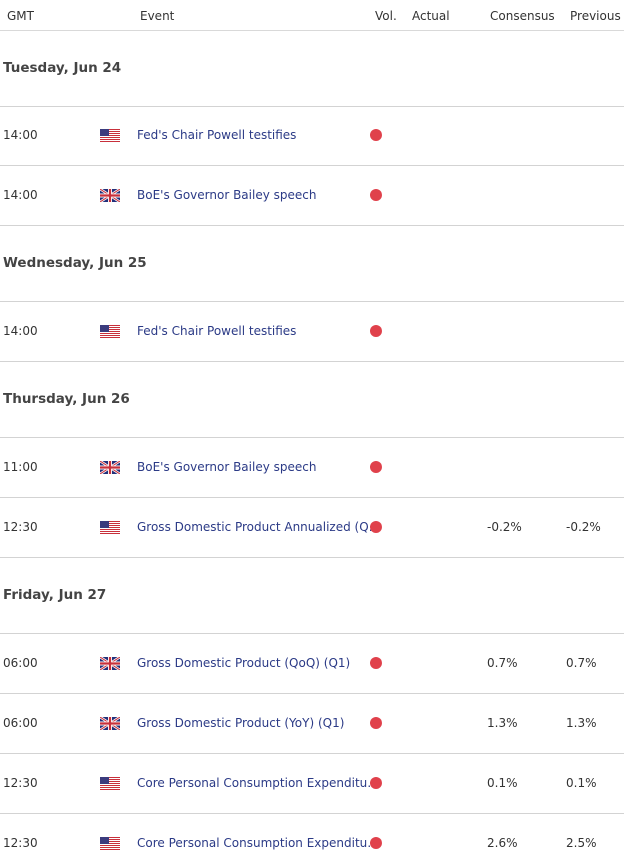 Image resolution: width=624 pixels, height=858 pixels. I want to click on consensus: -0.2%, so click(504, 527).